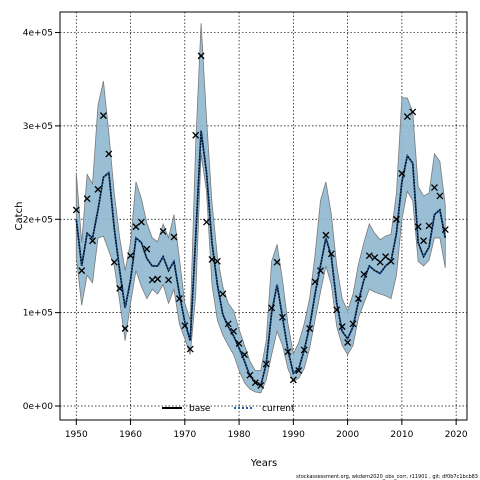 This screenshot has height=480, width=480. I want to click on x-axis: 1950 1960 1970 1980 1990 2000 2010 2020, so click(266, 430).